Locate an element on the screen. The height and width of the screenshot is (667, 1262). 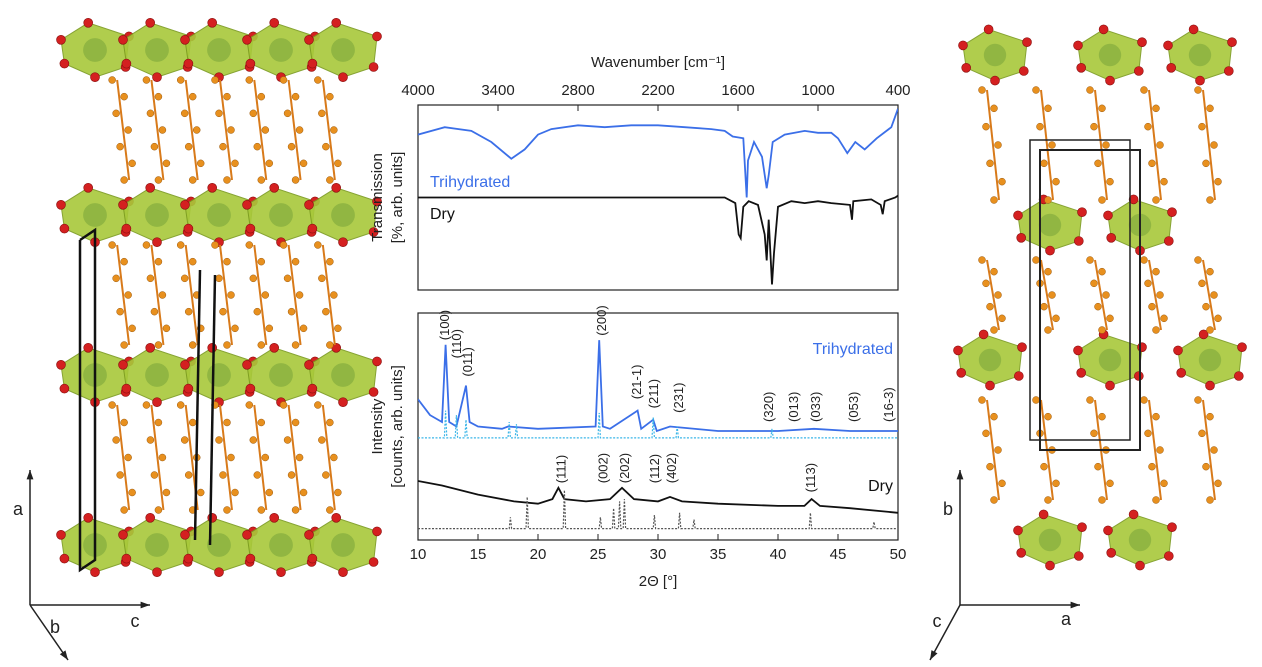
x-axis-label: Wavenumber [cm⁻¹] is located at coordinates (658, 62).